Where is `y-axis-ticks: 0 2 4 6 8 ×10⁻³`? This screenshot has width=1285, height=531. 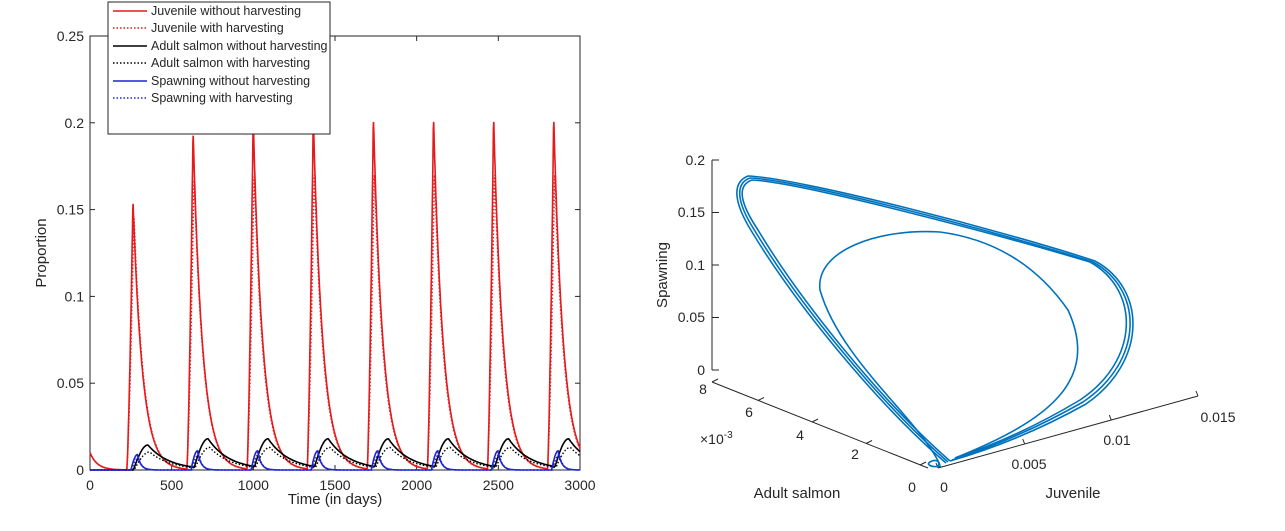 y-axis-ticks: 0 2 4 6 8 ×10⁻³ is located at coordinates (813, 436).